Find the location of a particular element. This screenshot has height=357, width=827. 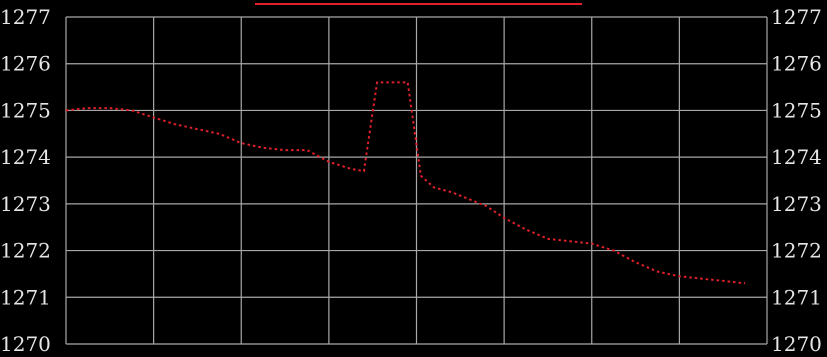

y-tick-label-right: 1271 is located at coordinates (796, 297).